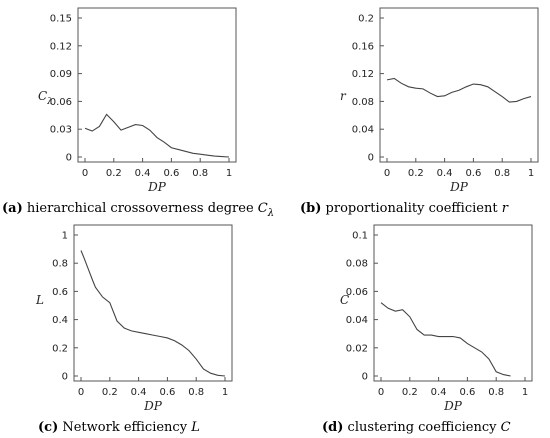 The height and width of the screenshot is (438, 550). What do you see at coordinates (49, 102) in the screenshot?
I see `y-axis-label-subscript: λ` at bounding box center [49, 102].